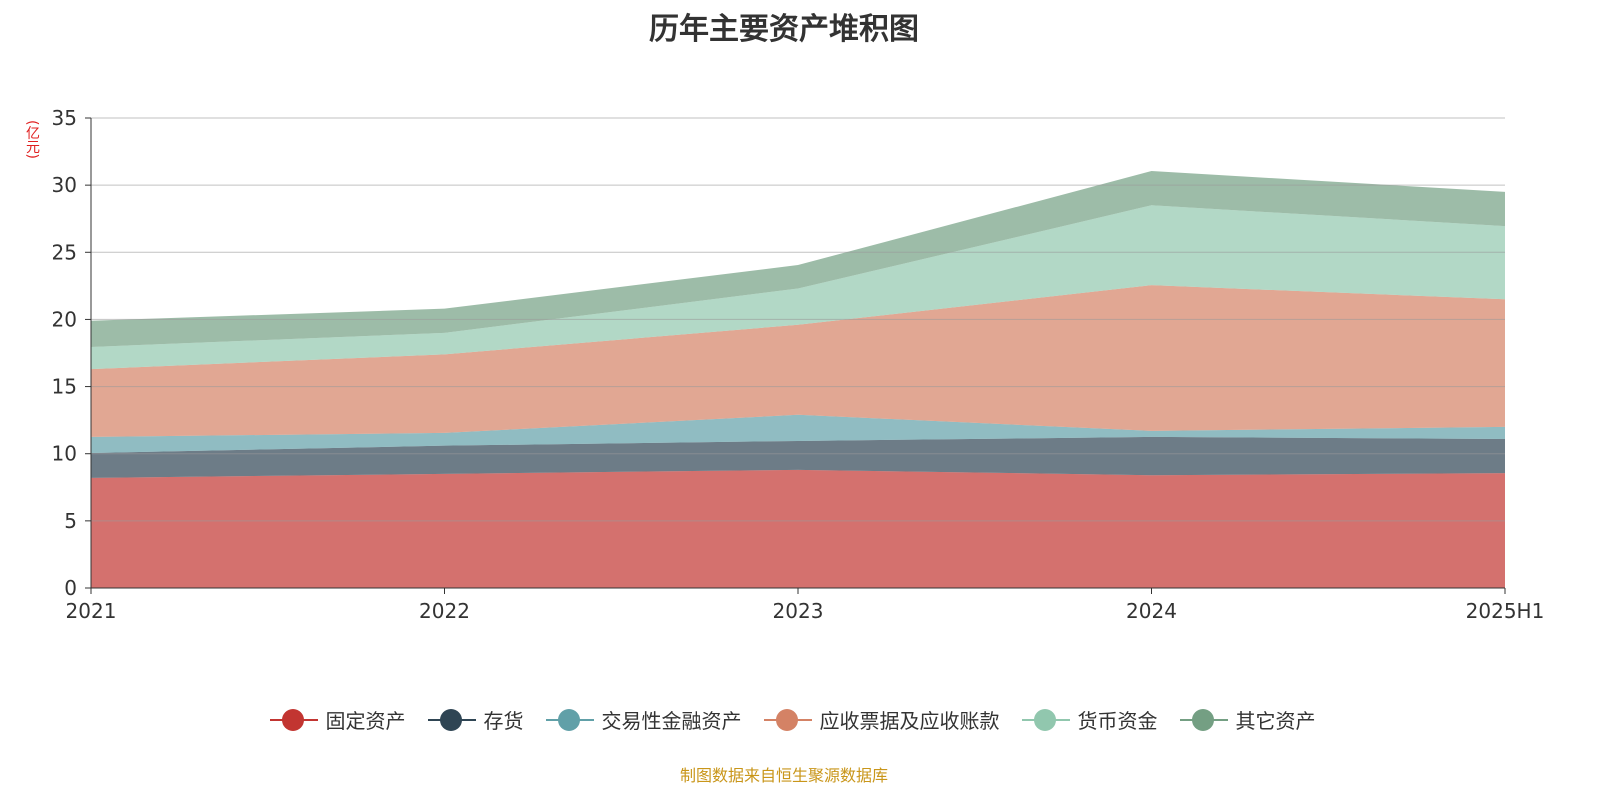  Describe the element at coordinates (64, 118) in the screenshot. I see `y-tick-label: 35` at that location.